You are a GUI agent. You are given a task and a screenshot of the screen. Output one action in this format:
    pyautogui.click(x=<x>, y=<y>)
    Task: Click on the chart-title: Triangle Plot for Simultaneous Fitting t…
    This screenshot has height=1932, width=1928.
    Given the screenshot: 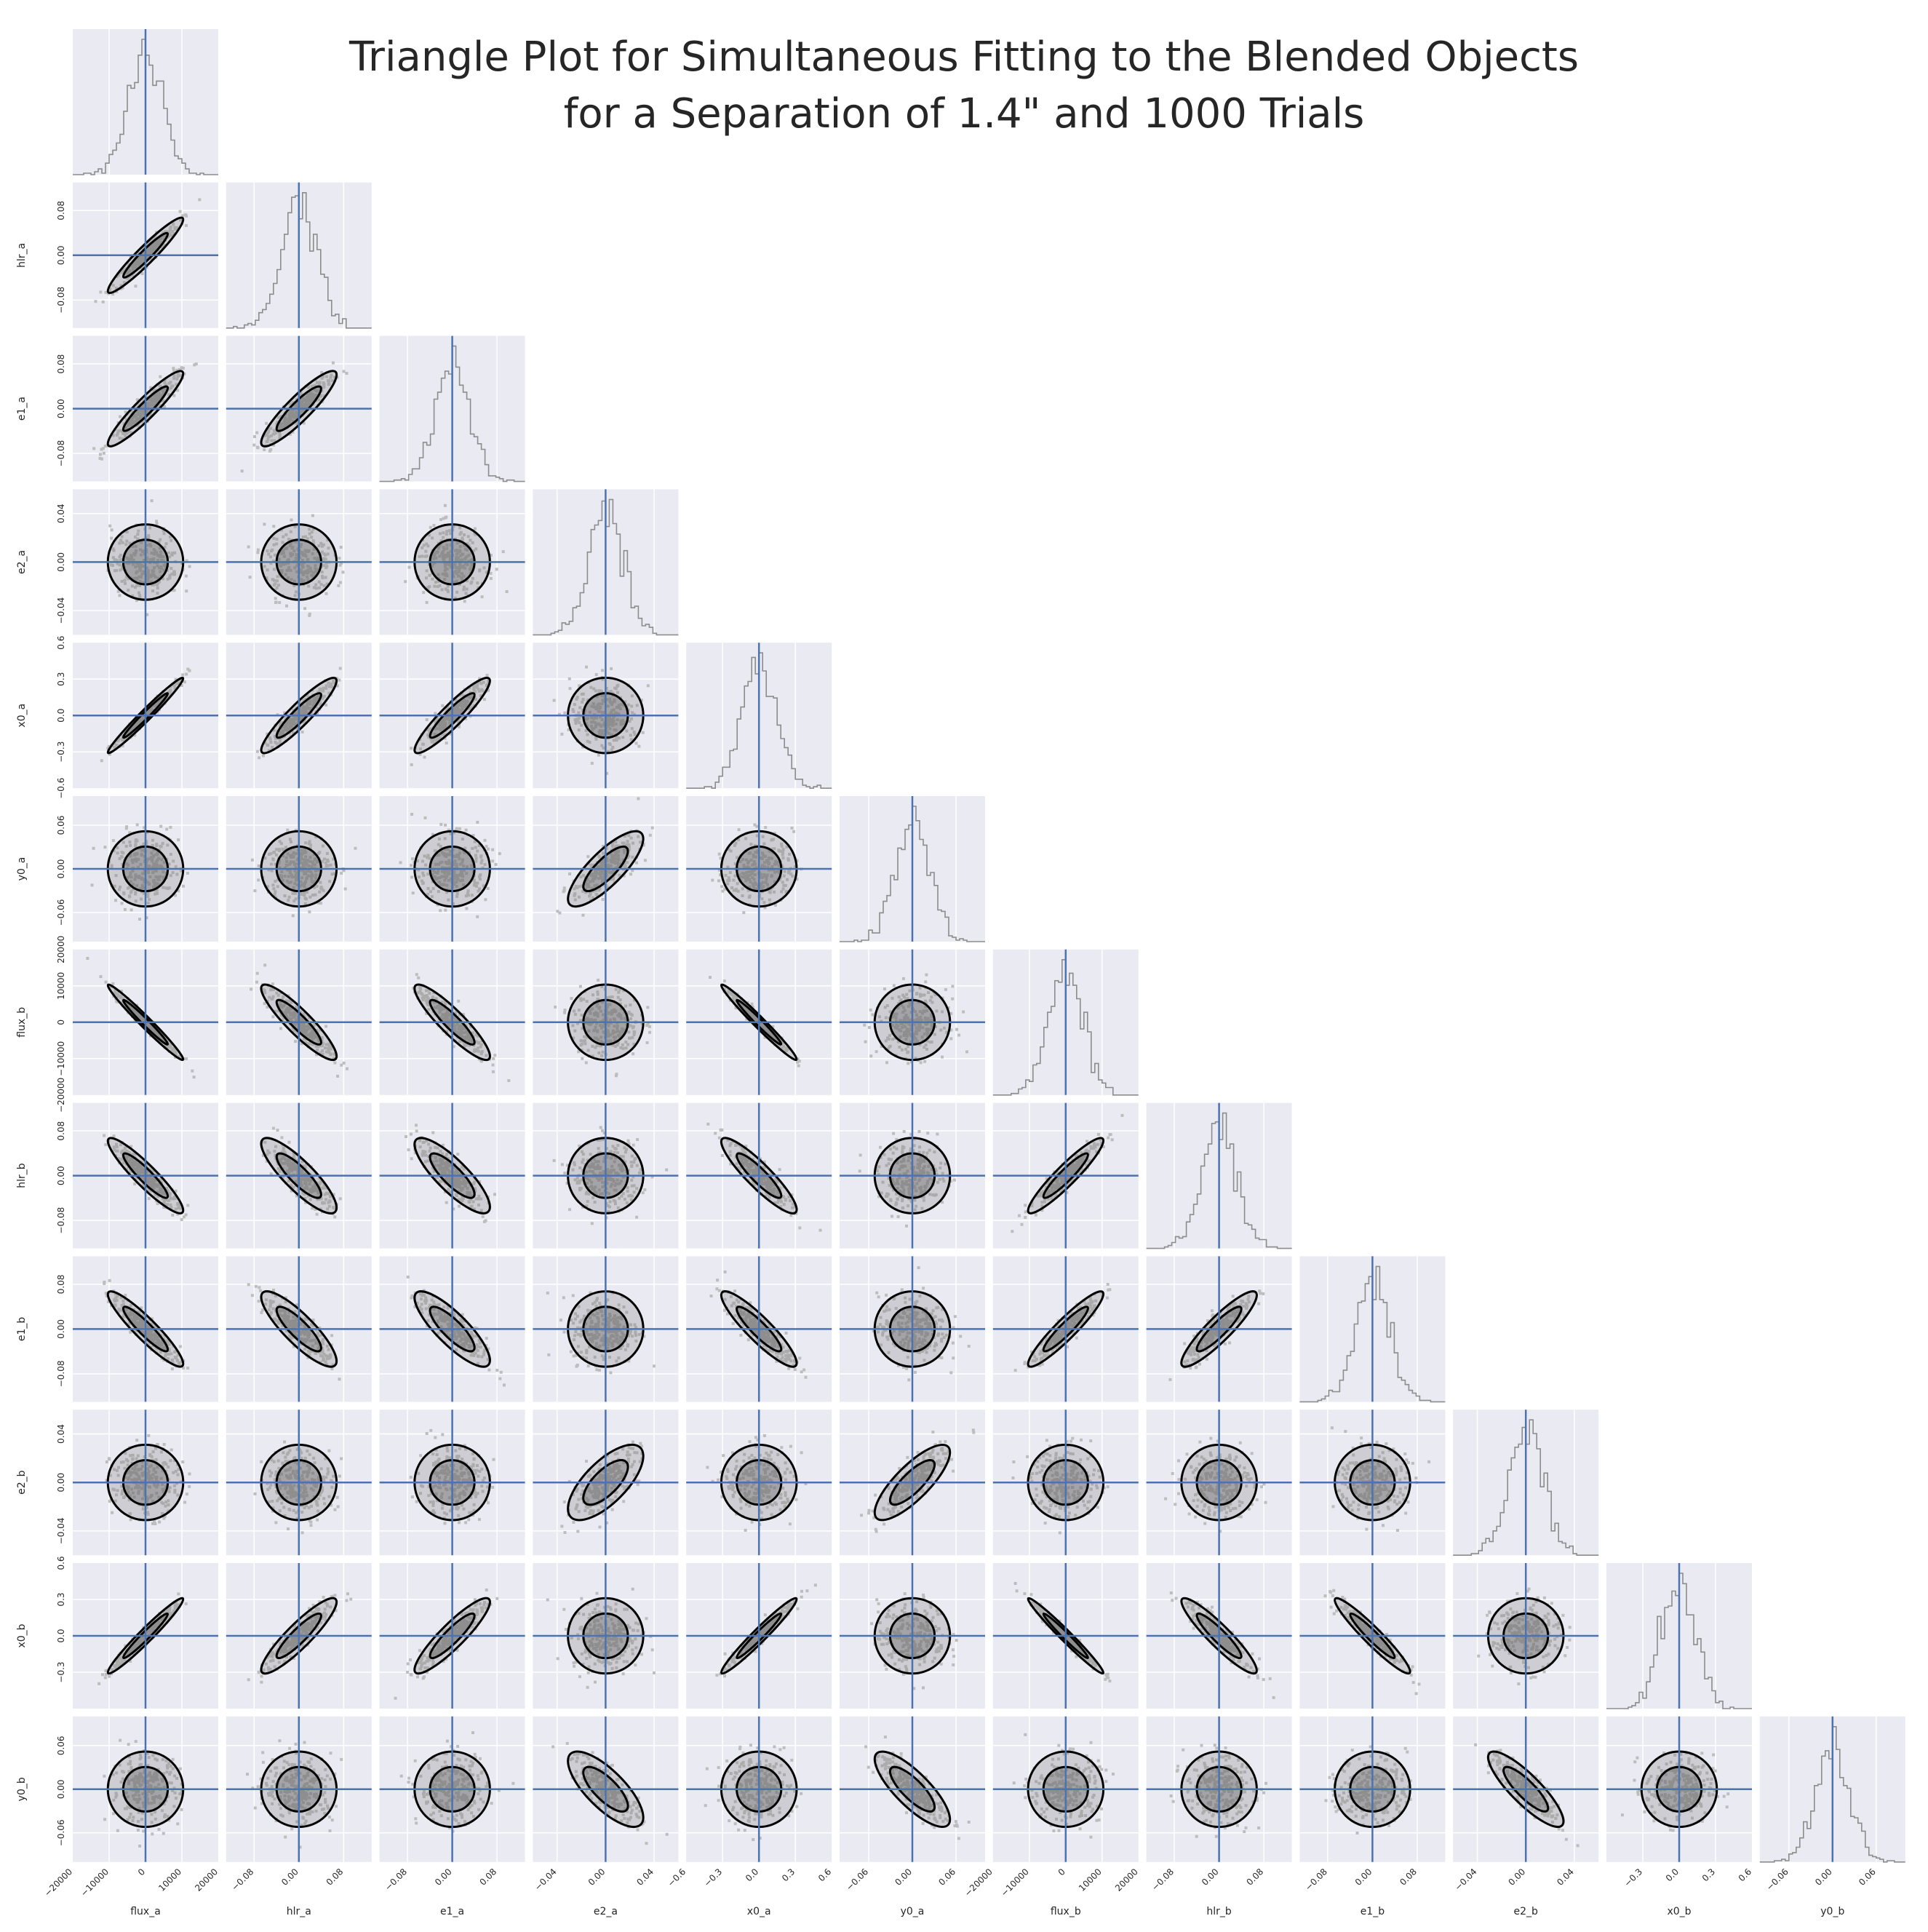 What is the action you would take?
    pyautogui.click(x=964, y=86)
    